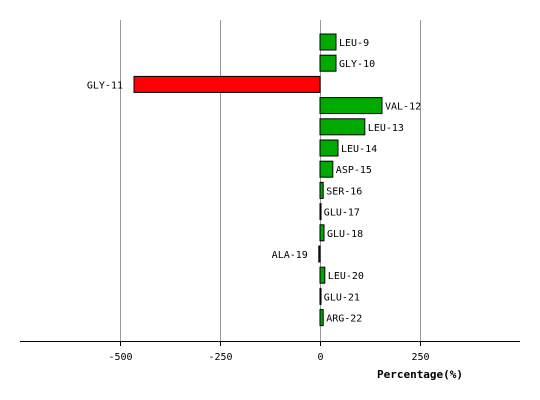  I want to click on bar-label-glu-18: GLU-18, so click(345, 234).